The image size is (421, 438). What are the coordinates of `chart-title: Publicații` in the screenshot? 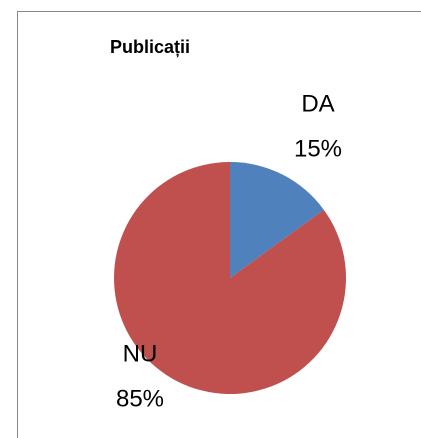 It's located at (150, 47).